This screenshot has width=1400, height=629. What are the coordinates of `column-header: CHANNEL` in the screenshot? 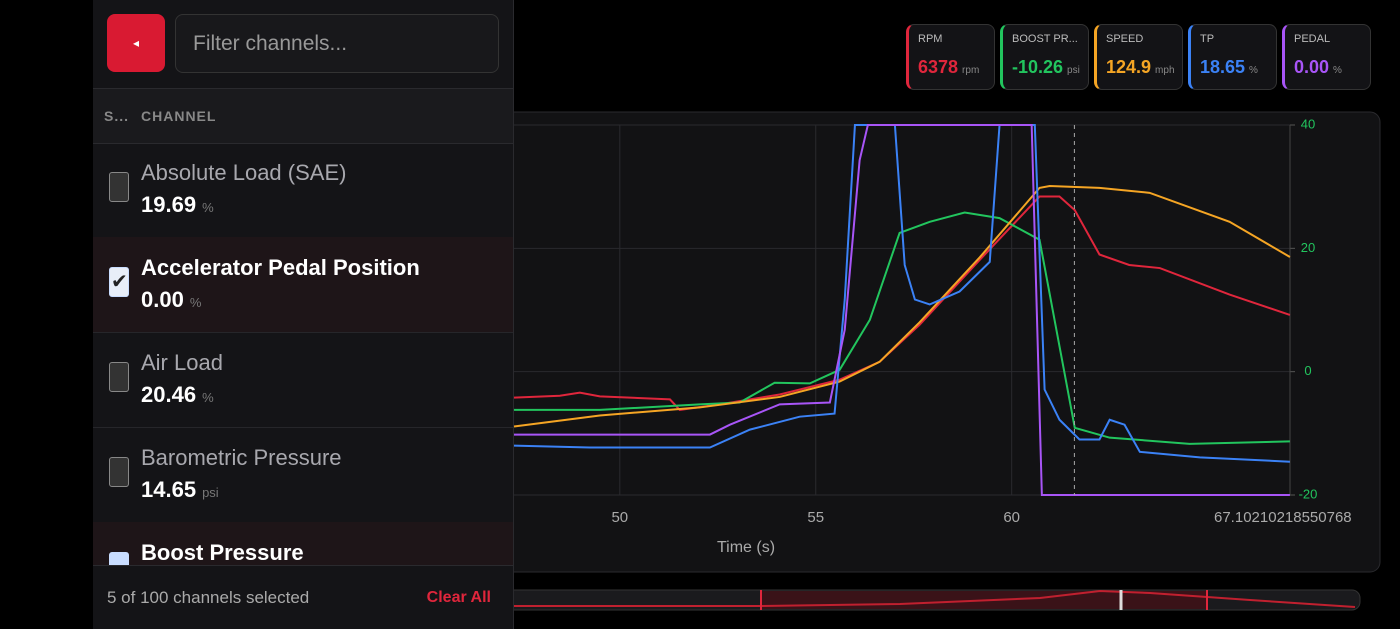 It's located at (179, 116).